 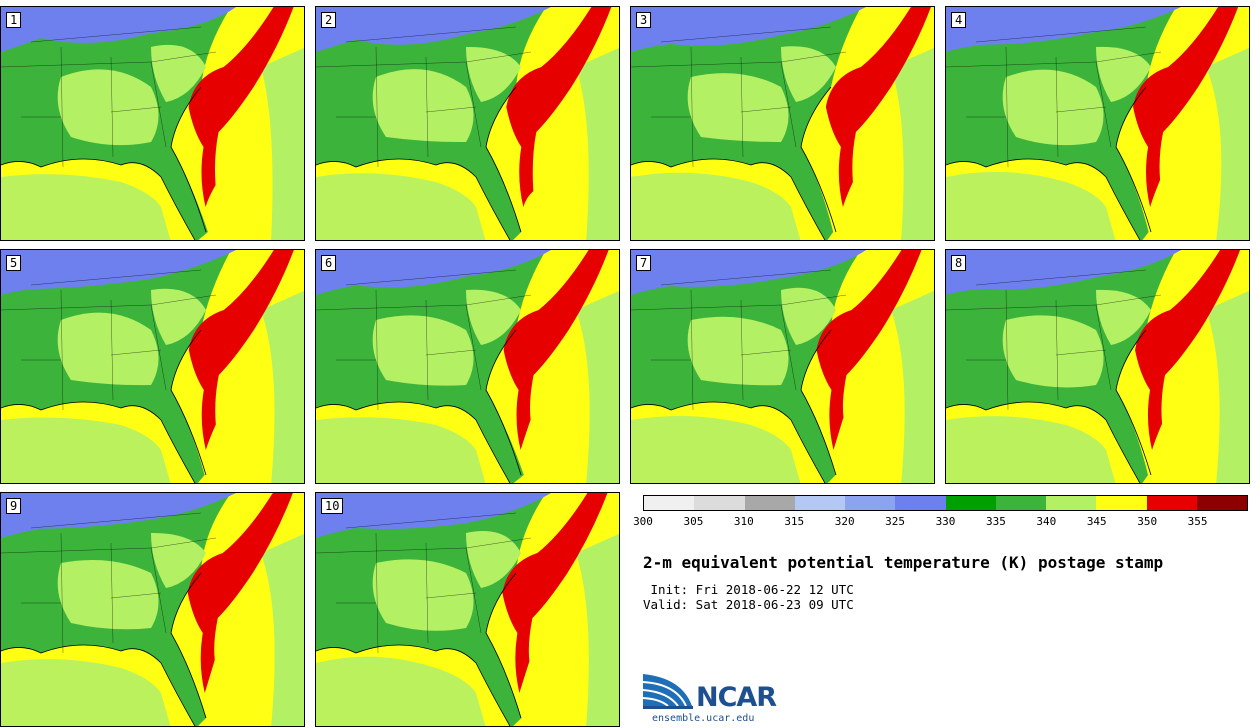 I want to click on colorbar-tick-label: 345, so click(x=1096, y=521).